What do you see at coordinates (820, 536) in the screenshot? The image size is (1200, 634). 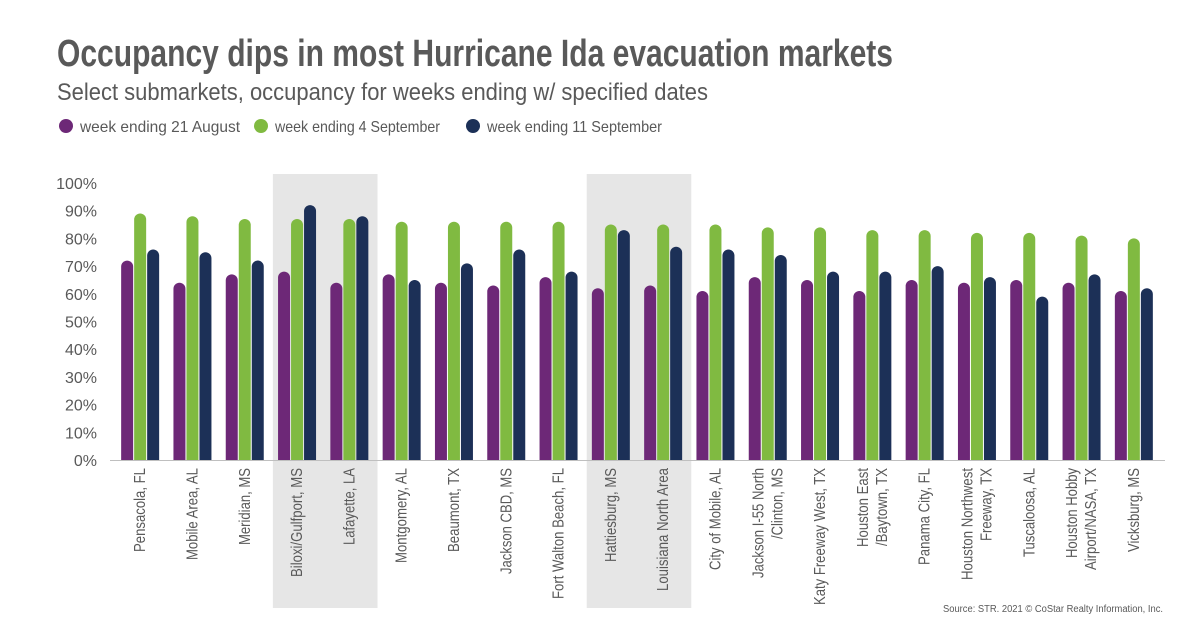 I see `x-tick-label: Katy Freeway West, TX` at bounding box center [820, 536].